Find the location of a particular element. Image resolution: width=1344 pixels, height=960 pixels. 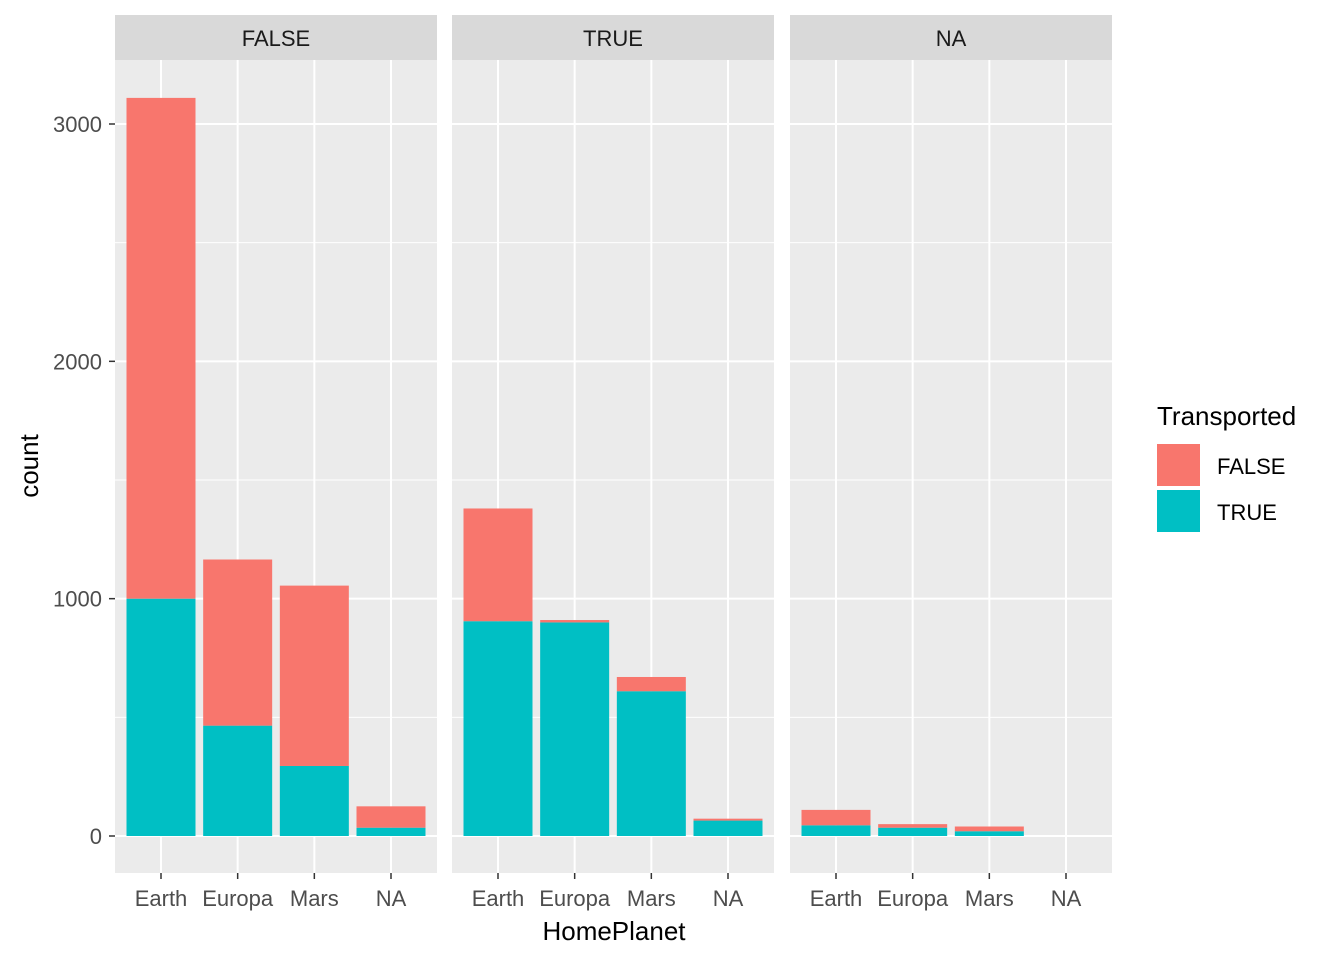

strip-label: TRUE is located at coordinates (613, 38).